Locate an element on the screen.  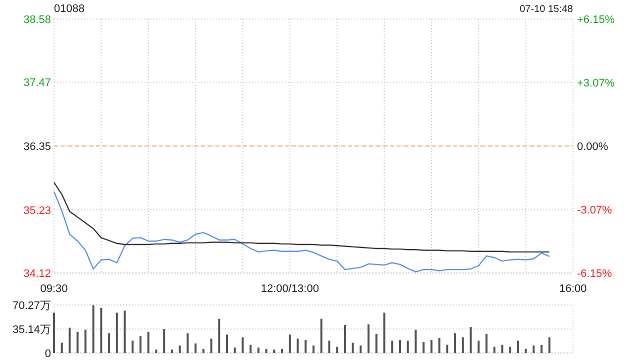
y-tick-label: 0 is located at coordinates (47, 354).